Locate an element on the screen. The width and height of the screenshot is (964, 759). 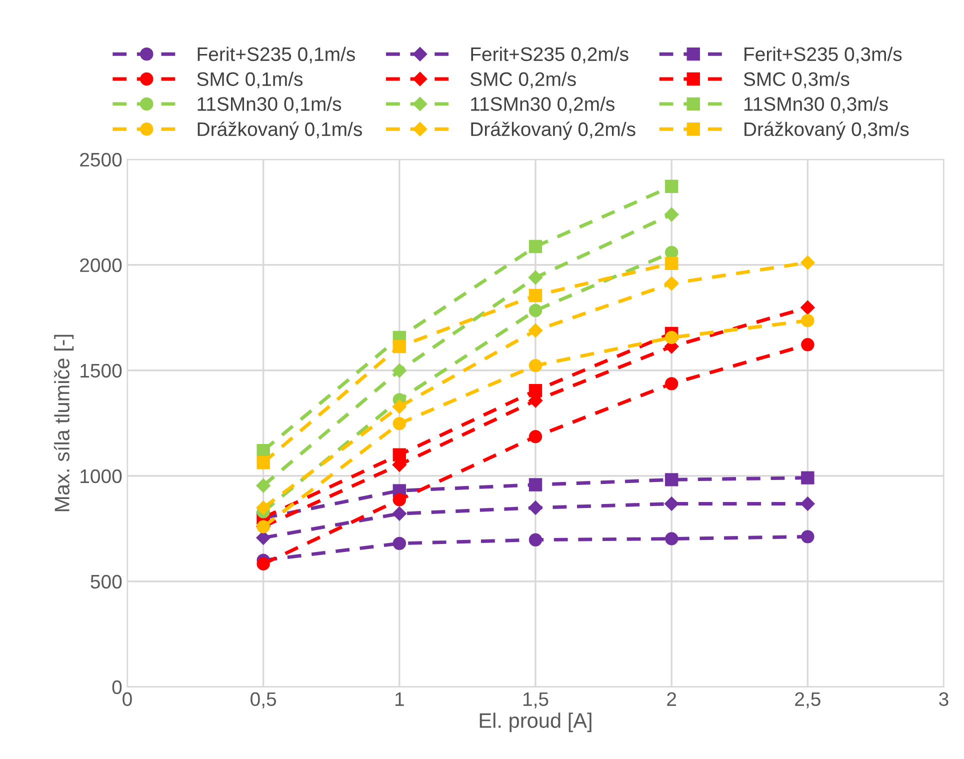
x-tick-label: 2 is located at coordinates (671, 699).